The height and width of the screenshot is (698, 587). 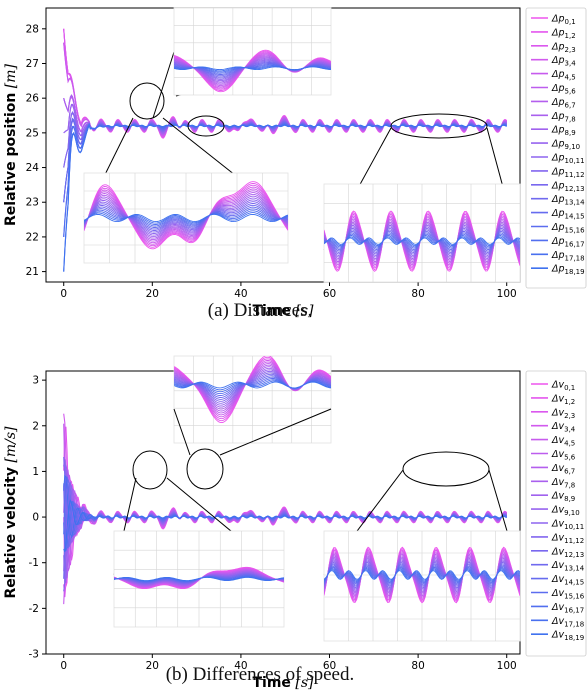 I want to click on y-axis-label: Relative position [m], so click(x=11, y=144).